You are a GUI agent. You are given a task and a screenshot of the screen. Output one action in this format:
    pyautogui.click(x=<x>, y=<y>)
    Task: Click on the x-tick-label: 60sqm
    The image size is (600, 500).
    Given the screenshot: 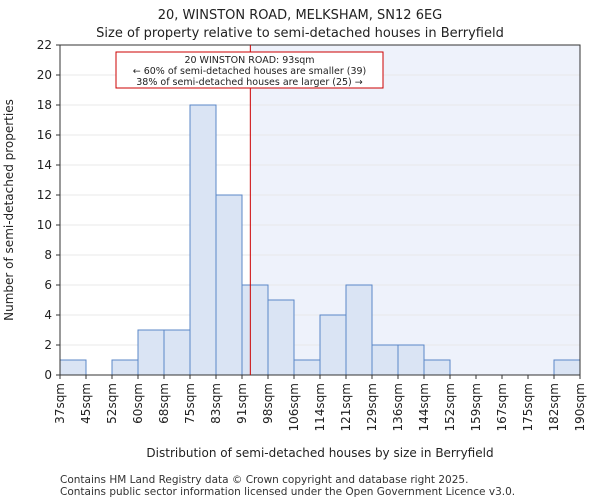 What is the action you would take?
    pyautogui.click(x=138, y=403)
    